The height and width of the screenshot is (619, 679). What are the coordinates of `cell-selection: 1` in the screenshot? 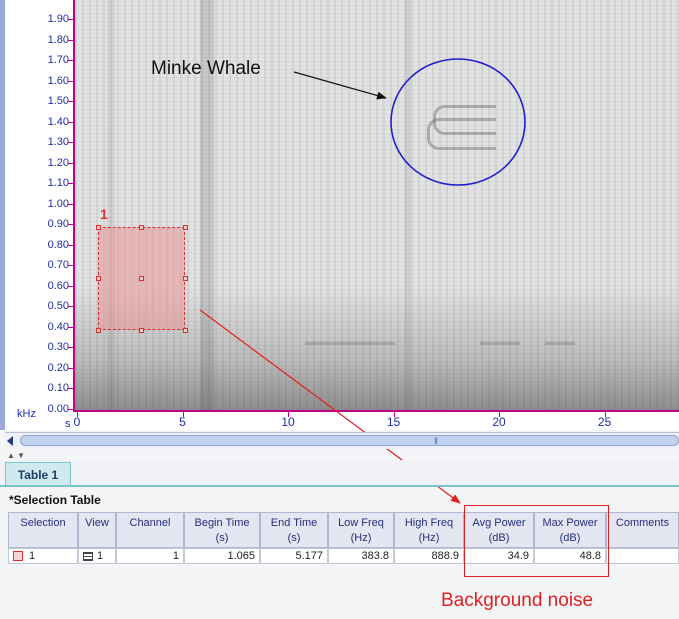 It's located at (43, 556).